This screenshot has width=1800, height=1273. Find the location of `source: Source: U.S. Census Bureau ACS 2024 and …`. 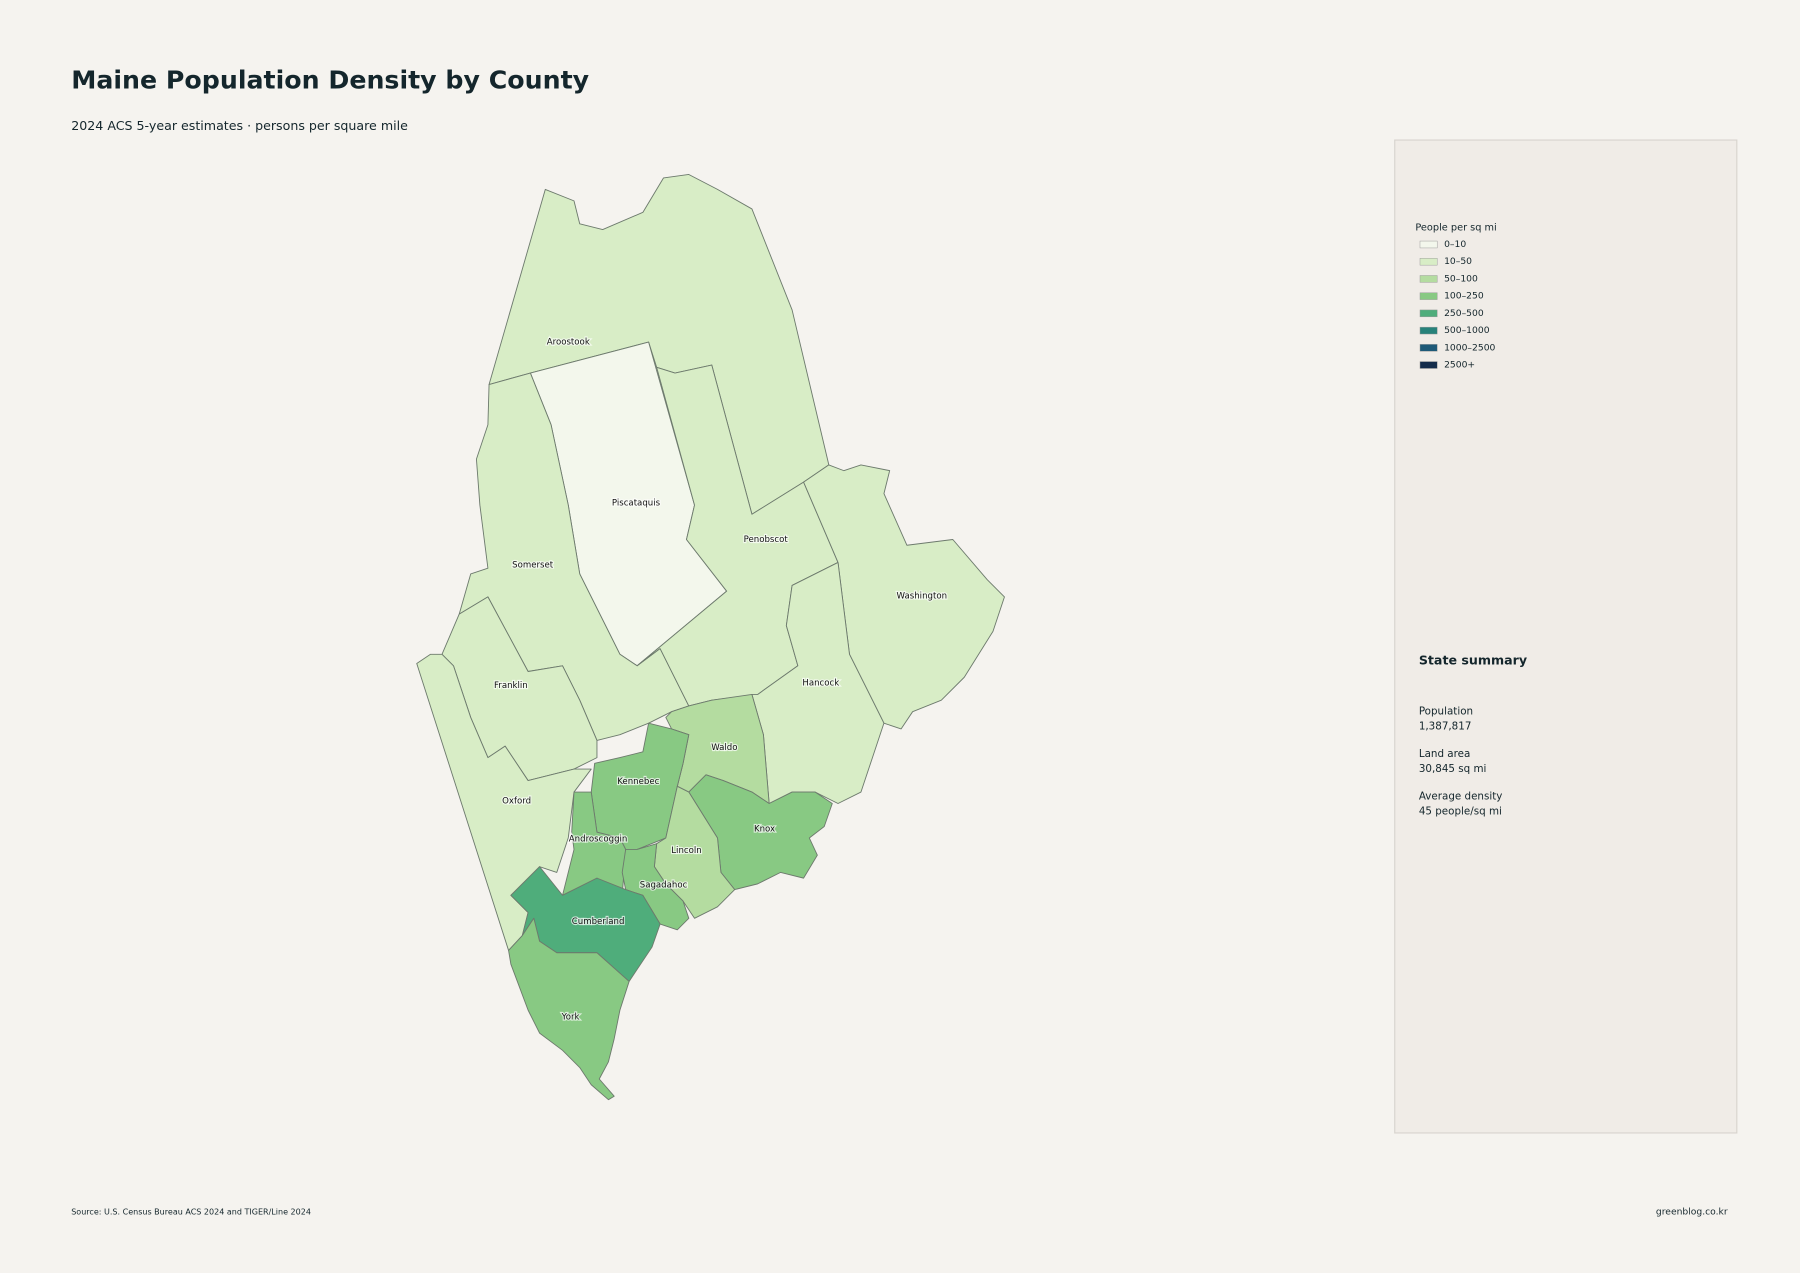

source: Source: U.S. Census Bureau ACS 2024 and … is located at coordinates (191, 1212).